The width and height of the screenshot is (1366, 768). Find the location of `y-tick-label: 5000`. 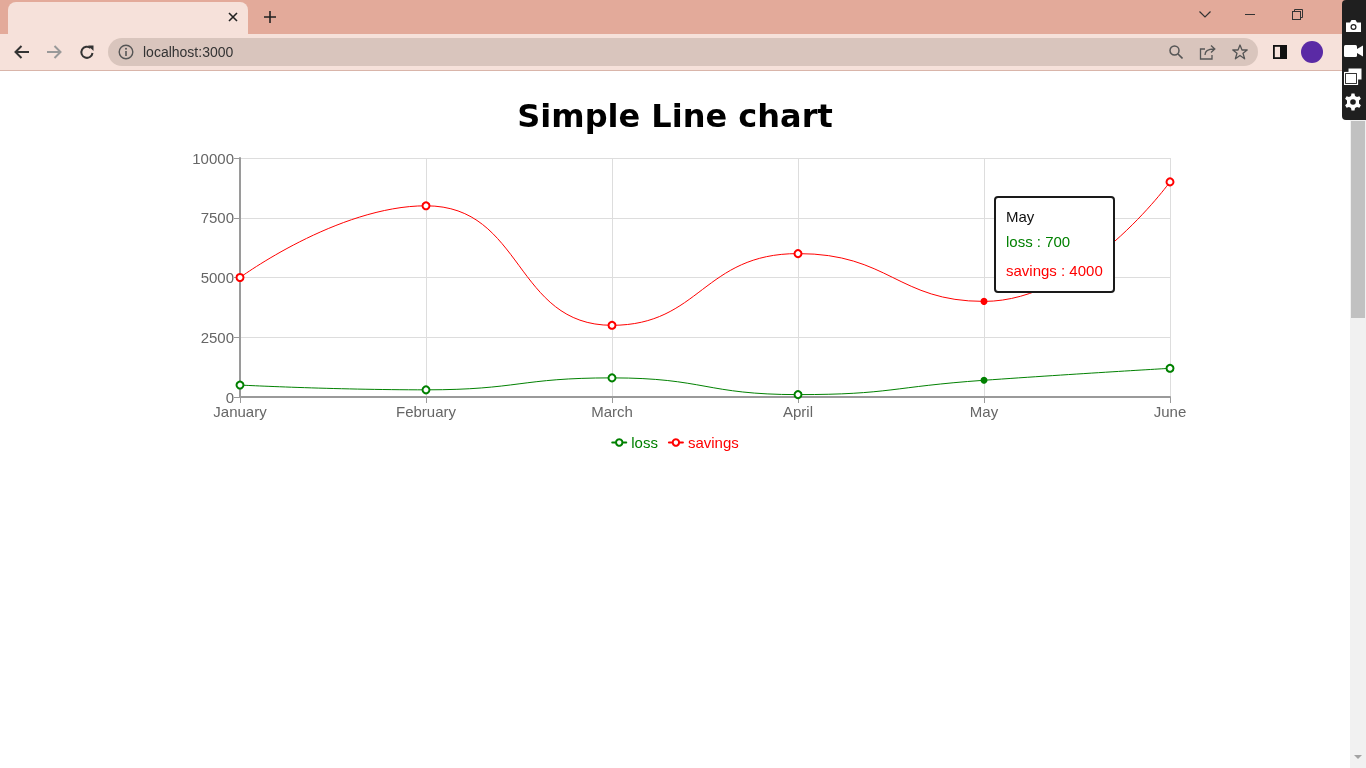

y-tick-label: 5000 is located at coordinates (217, 277).